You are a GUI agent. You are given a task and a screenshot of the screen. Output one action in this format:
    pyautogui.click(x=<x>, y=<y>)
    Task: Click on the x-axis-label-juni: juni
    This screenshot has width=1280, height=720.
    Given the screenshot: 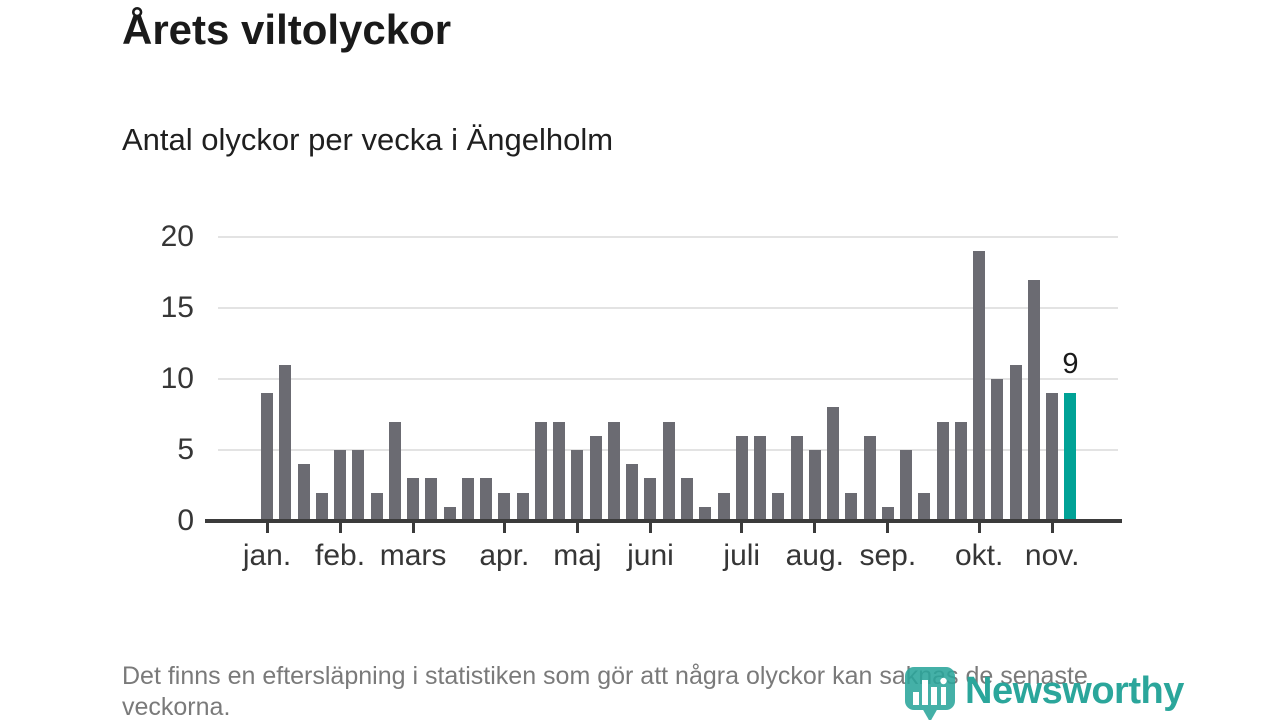 What is the action you would take?
    pyautogui.click(x=650, y=555)
    